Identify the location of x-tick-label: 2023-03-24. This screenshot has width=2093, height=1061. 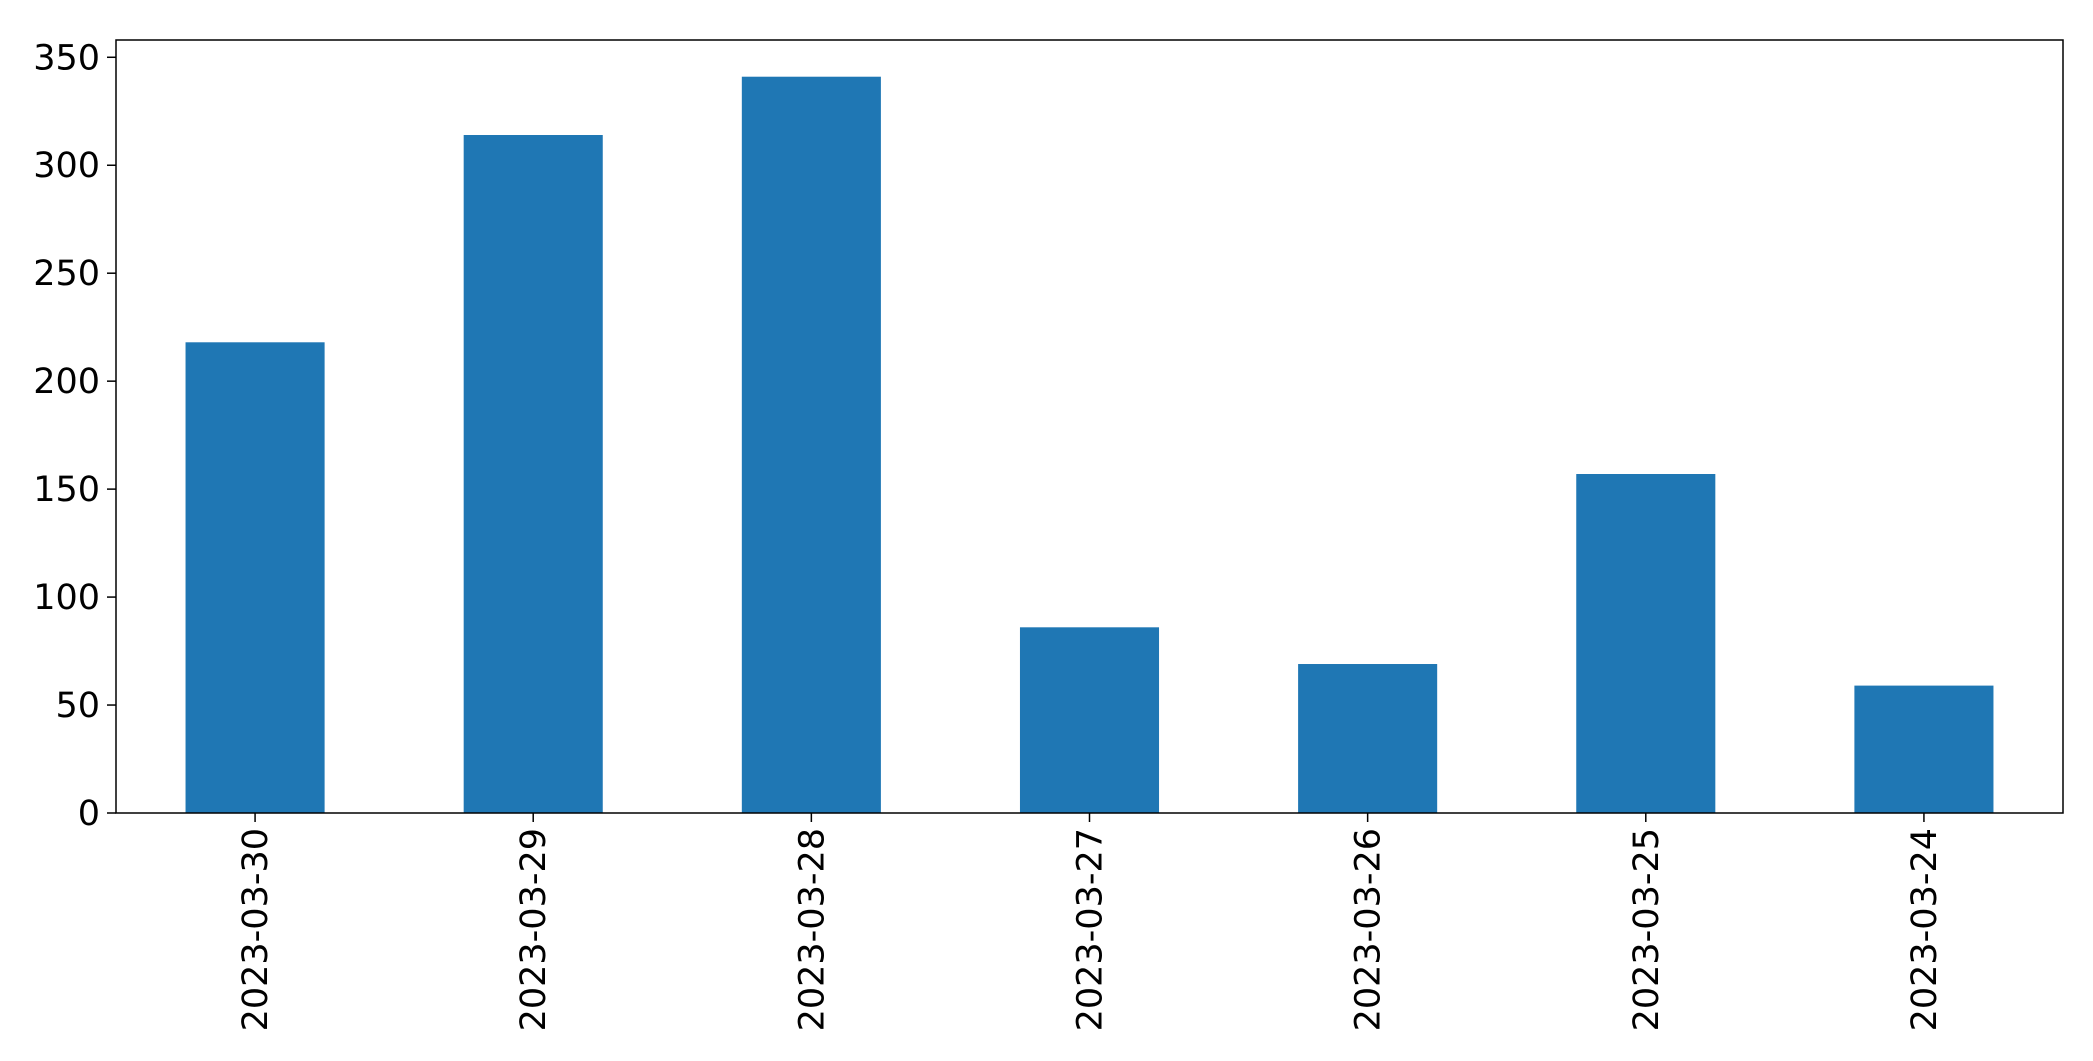
(1925, 929).